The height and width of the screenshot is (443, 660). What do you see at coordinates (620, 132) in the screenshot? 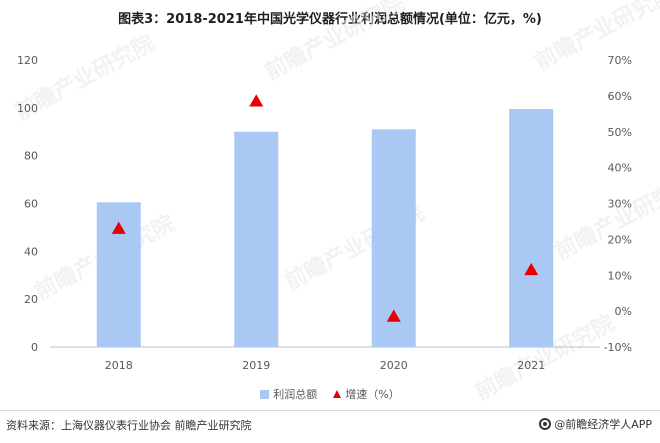
I see `y-right-tick-label: 50%` at bounding box center [620, 132].